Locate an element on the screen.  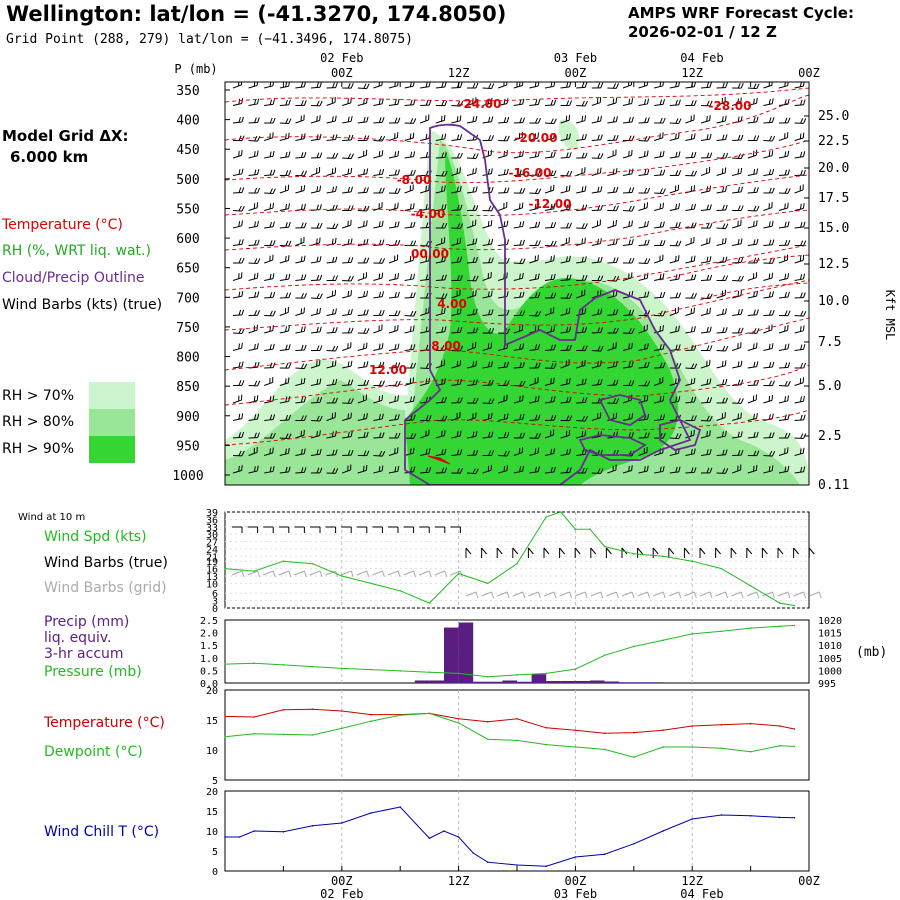
y-tick-label: 550 is located at coordinates (187, 209).